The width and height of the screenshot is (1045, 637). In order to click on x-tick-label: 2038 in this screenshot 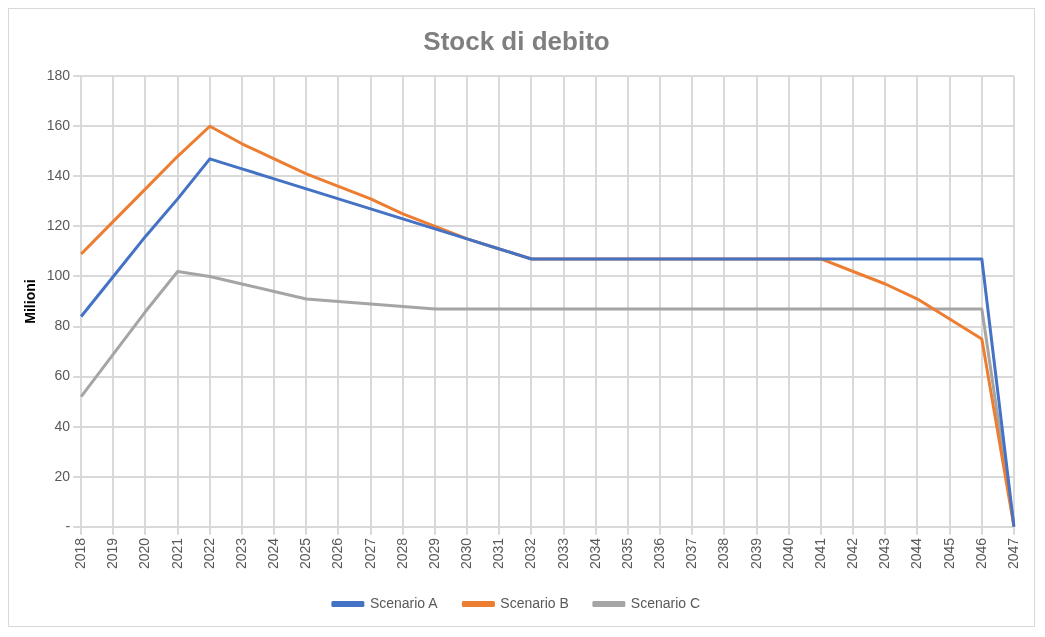, I will do `click(723, 553)`.